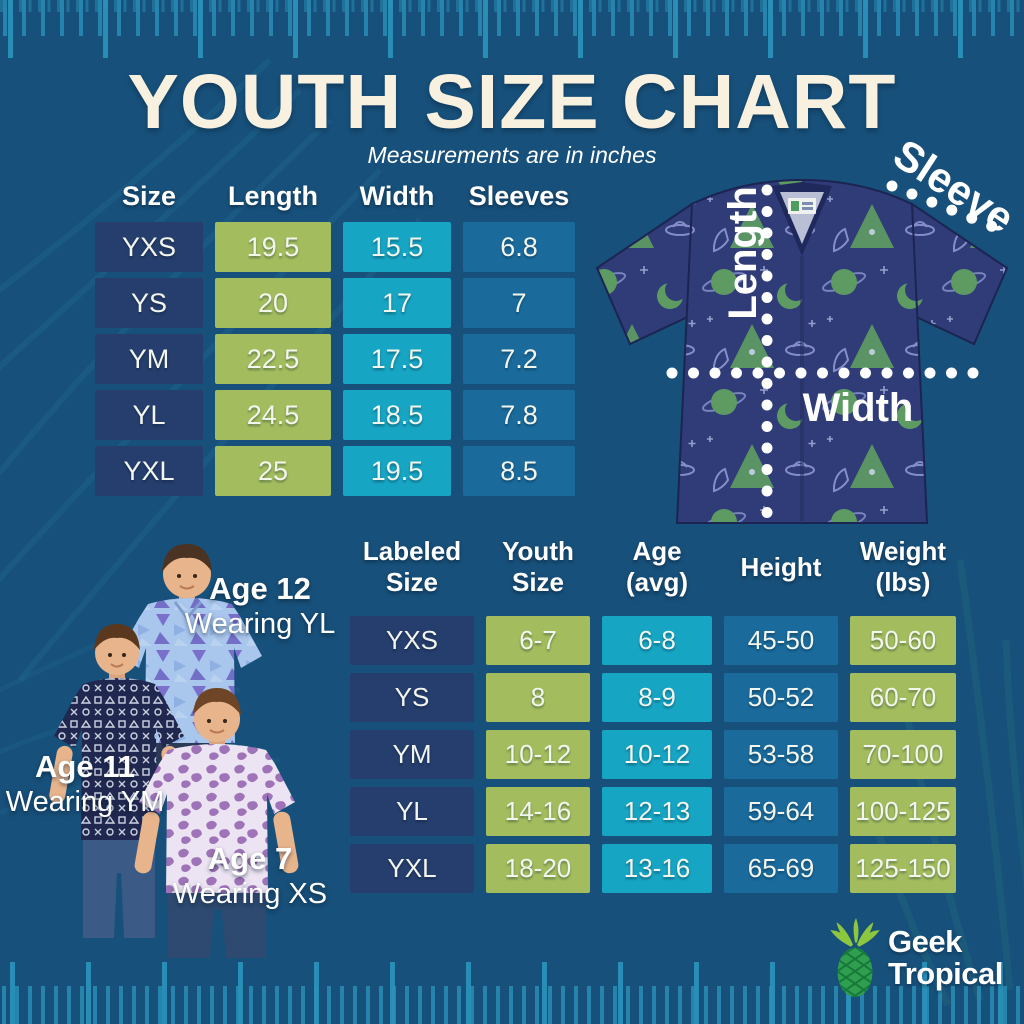 This screenshot has height=1024, width=1024. What do you see at coordinates (512, 102) in the screenshot?
I see `page-title: YOUTH SIZE CHART` at bounding box center [512, 102].